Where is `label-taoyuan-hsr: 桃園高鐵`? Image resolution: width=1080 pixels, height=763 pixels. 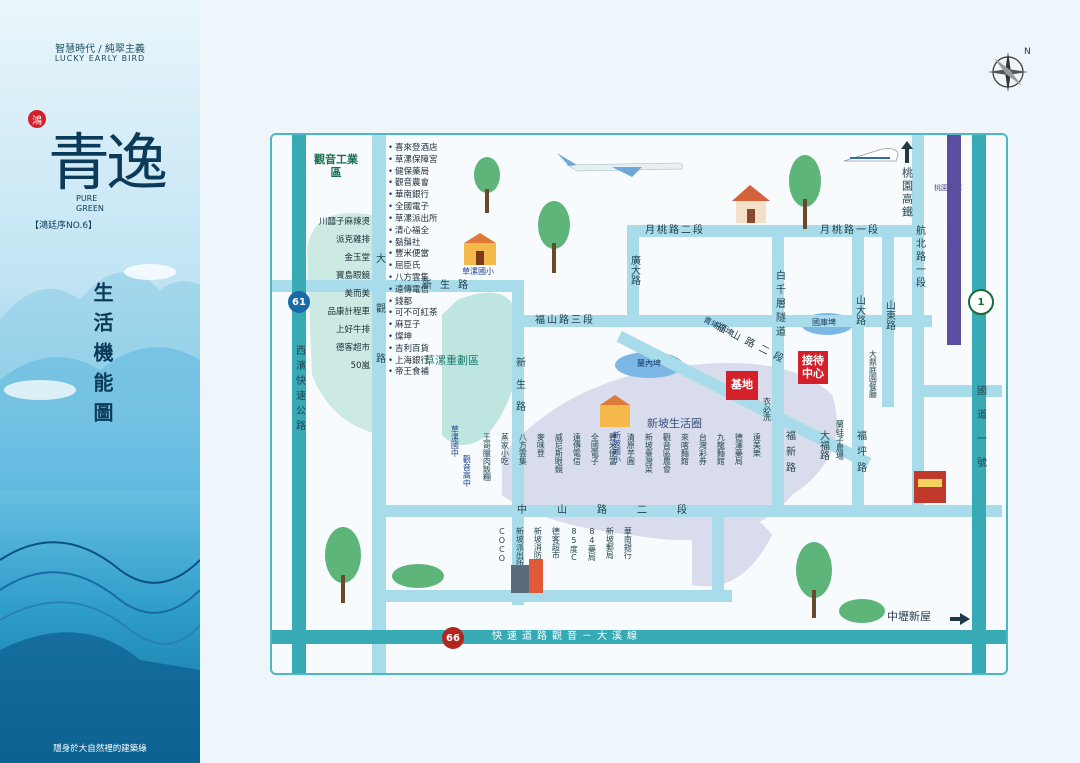
label-taoyuan-hsr: 桃園高鐵 is located at coordinates (907, 193).